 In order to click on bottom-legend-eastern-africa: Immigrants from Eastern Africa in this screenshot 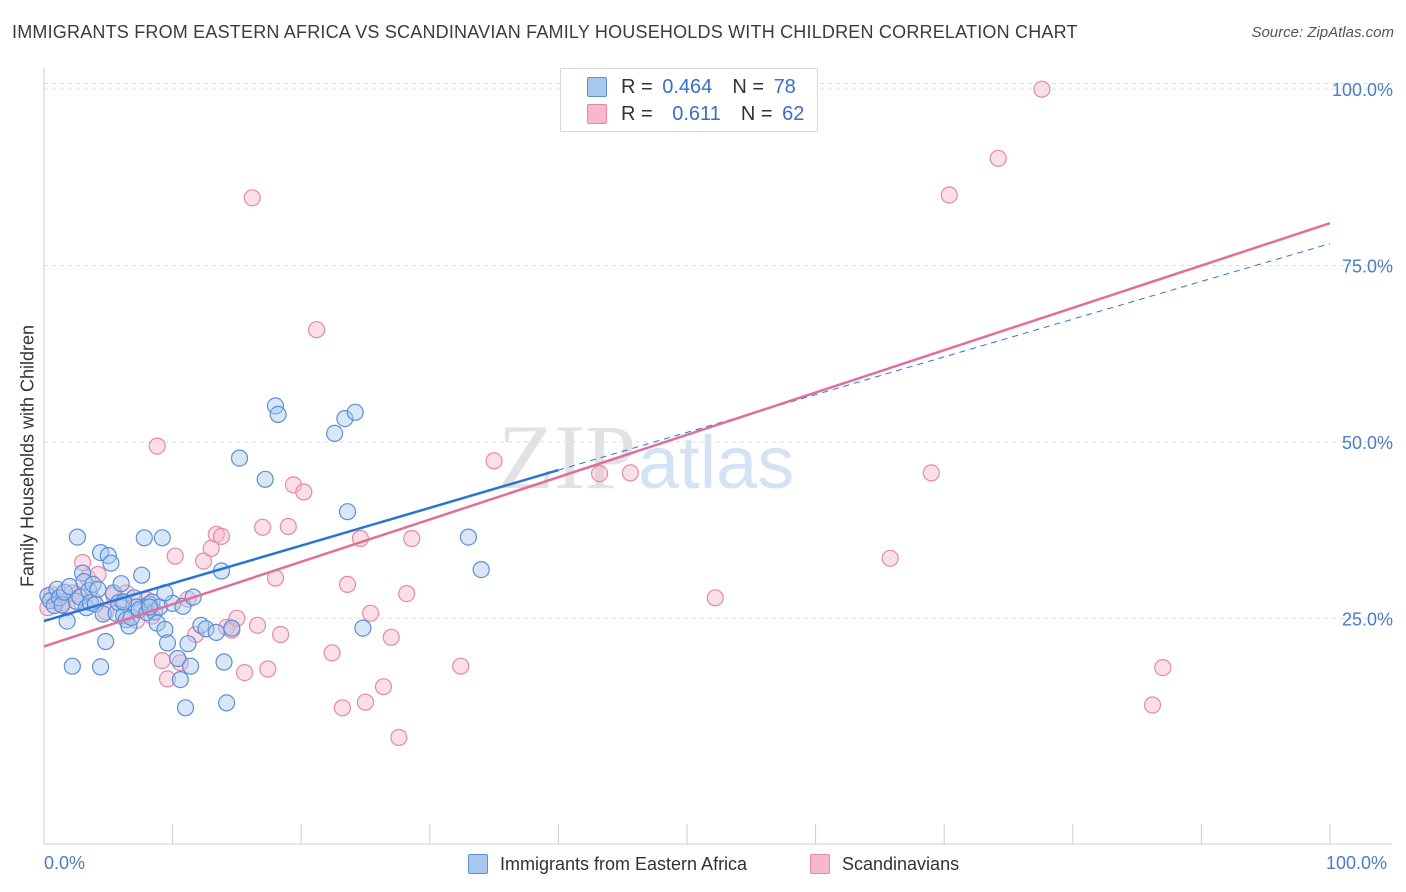, I will do `click(607, 864)`.